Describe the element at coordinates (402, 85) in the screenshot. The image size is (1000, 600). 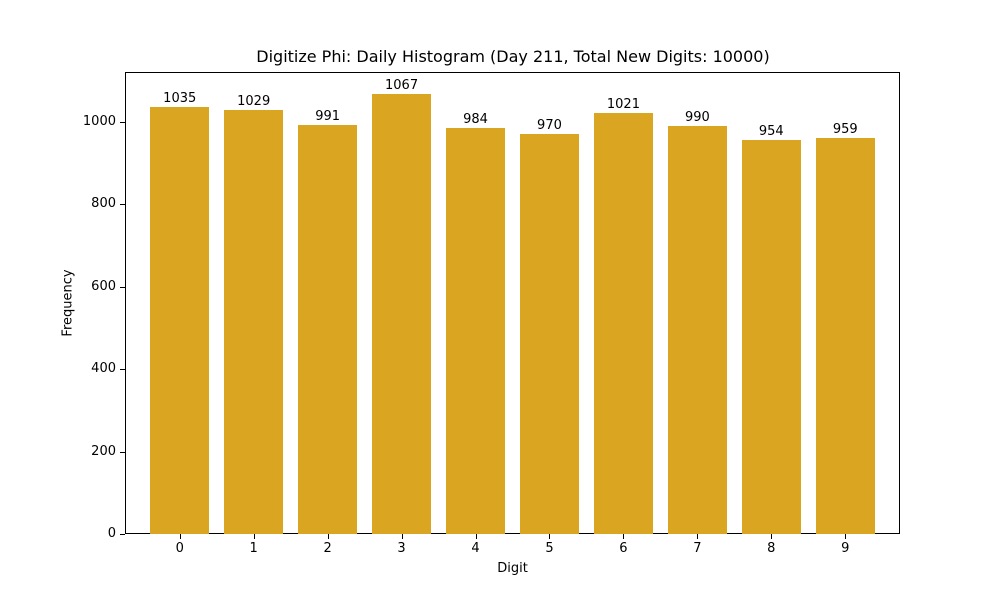
I see `bar-value-label: 1067` at that location.